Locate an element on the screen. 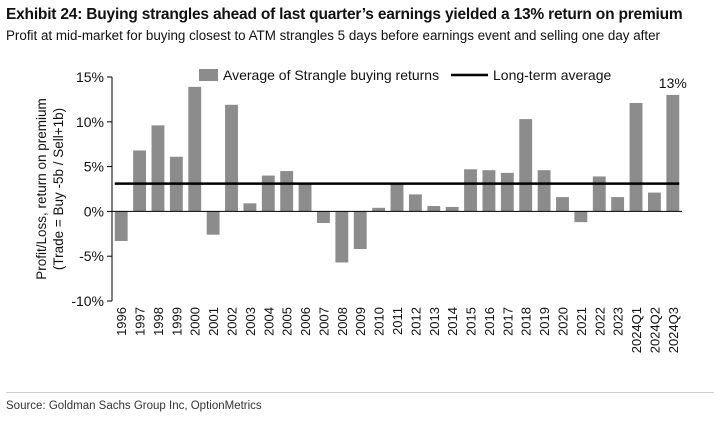 The image size is (720, 430). bar-2009 is located at coordinates (360, 230).